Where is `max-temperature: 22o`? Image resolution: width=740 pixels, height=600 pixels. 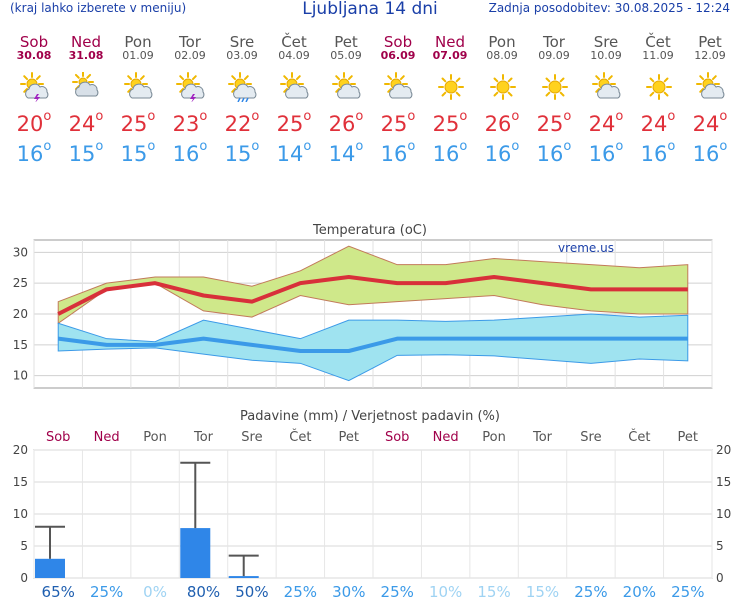 max-temperature: 22o is located at coordinates (242, 122).